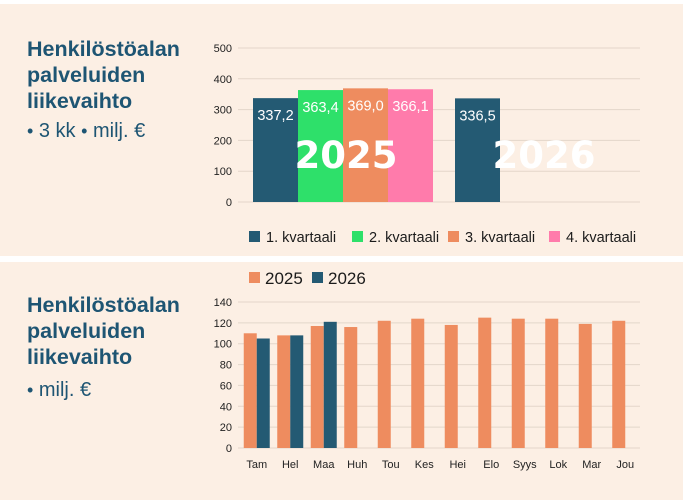 The width and height of the screenshot is (683, 500). What do you see at coordinates (365, 106) in the screenshot?
I see `data-label: 369,0` at bounding box center [365, 106].